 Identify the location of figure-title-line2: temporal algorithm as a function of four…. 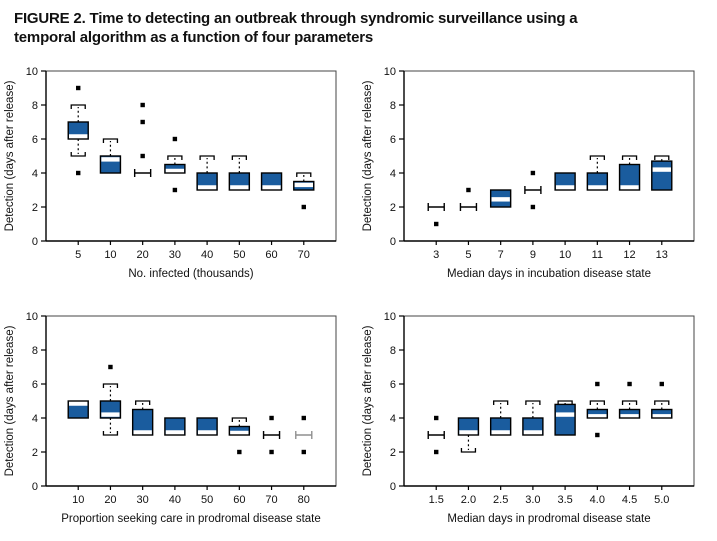
(194, 38).